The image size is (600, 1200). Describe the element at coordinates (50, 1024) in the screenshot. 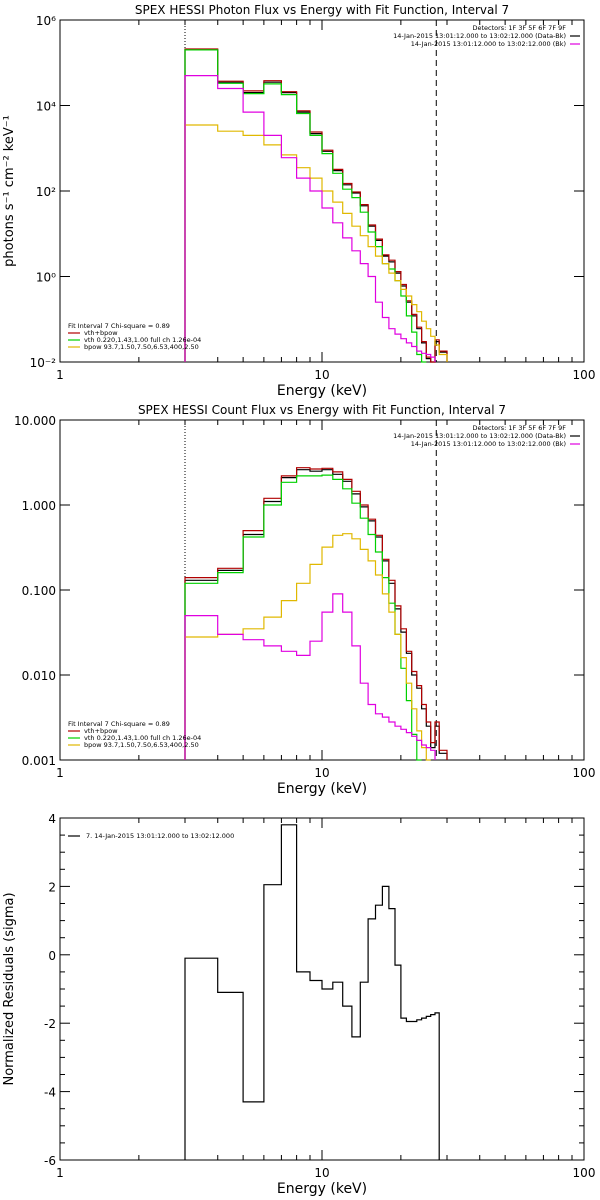

I see `y-tick-label: -2` at that location.